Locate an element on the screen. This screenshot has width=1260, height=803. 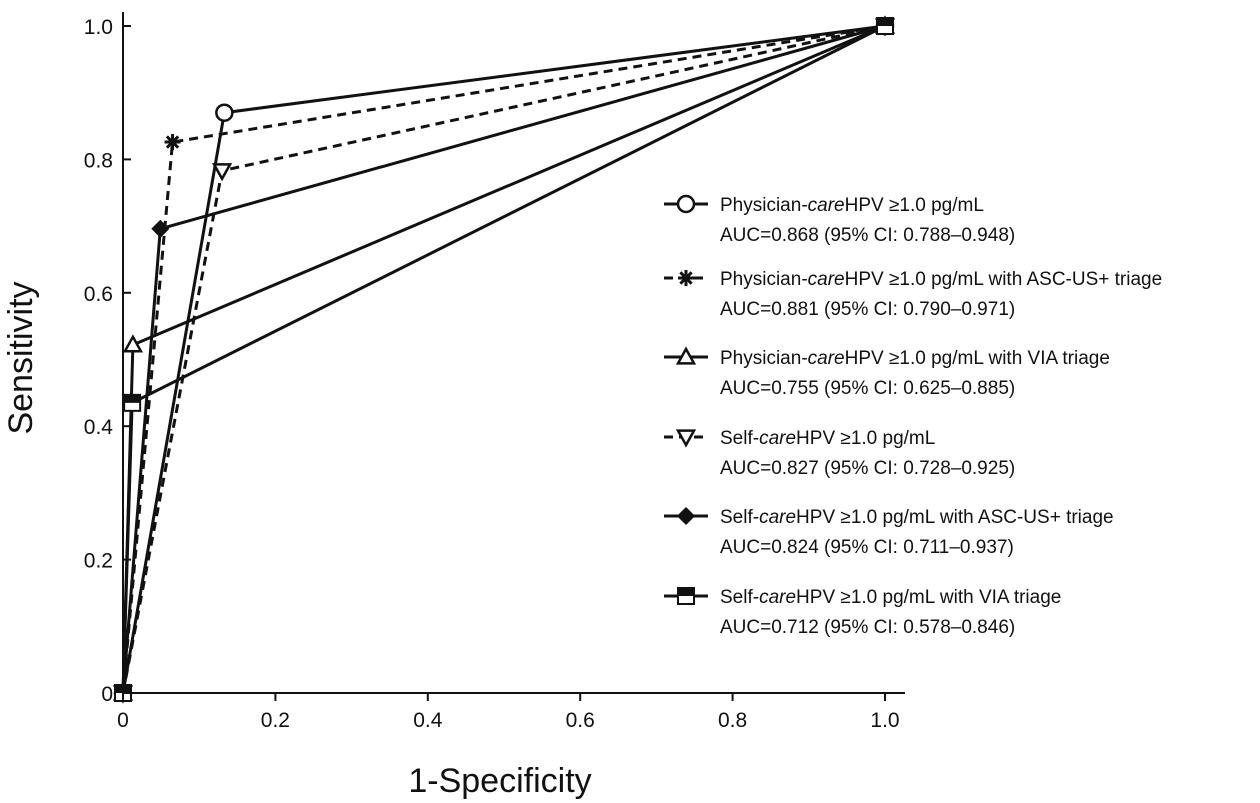
x-tick-label: 0.6 is located at coordinates (580, 720).